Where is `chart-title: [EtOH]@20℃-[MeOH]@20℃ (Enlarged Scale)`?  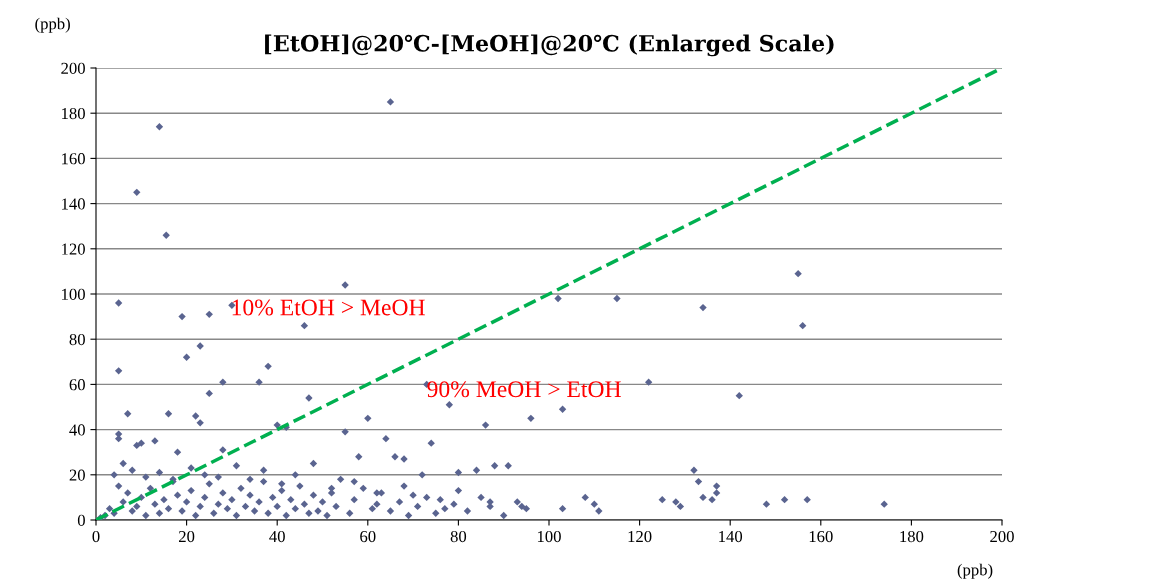
chart-title: [EtOH]@20℃-[MeOH]@20℃ (Enlarged Scale) is located at coordinates (549, 45).